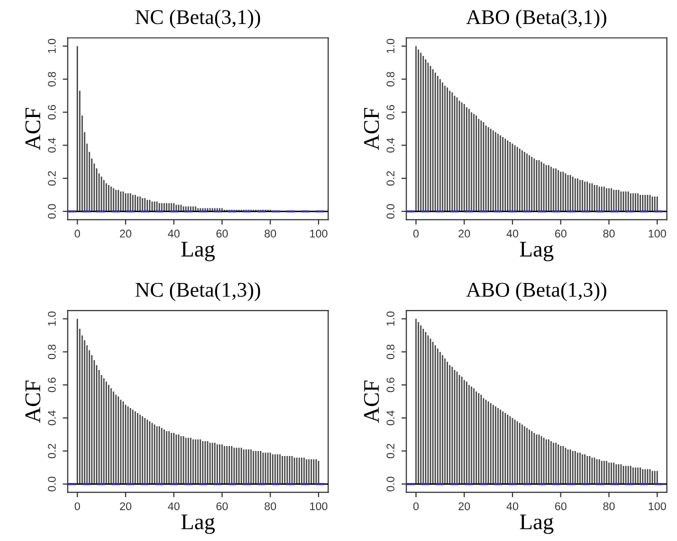 The width and height of the screenshot is (677, 541). I want to click on chart-title: ABO (Beta(1,3)), so click(536, 292).